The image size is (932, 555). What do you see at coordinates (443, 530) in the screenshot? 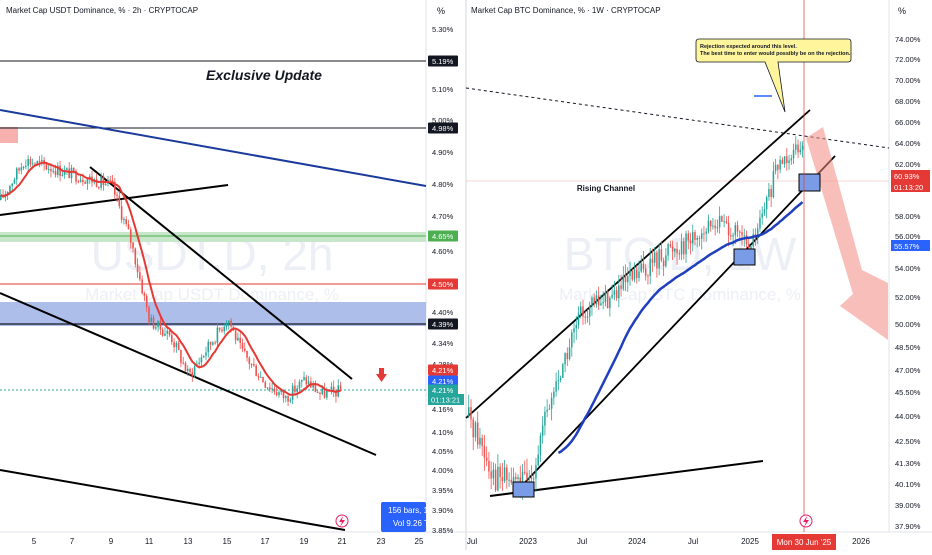
I see `left-y-tick: 3.85%` at bounding box center [443, 530].